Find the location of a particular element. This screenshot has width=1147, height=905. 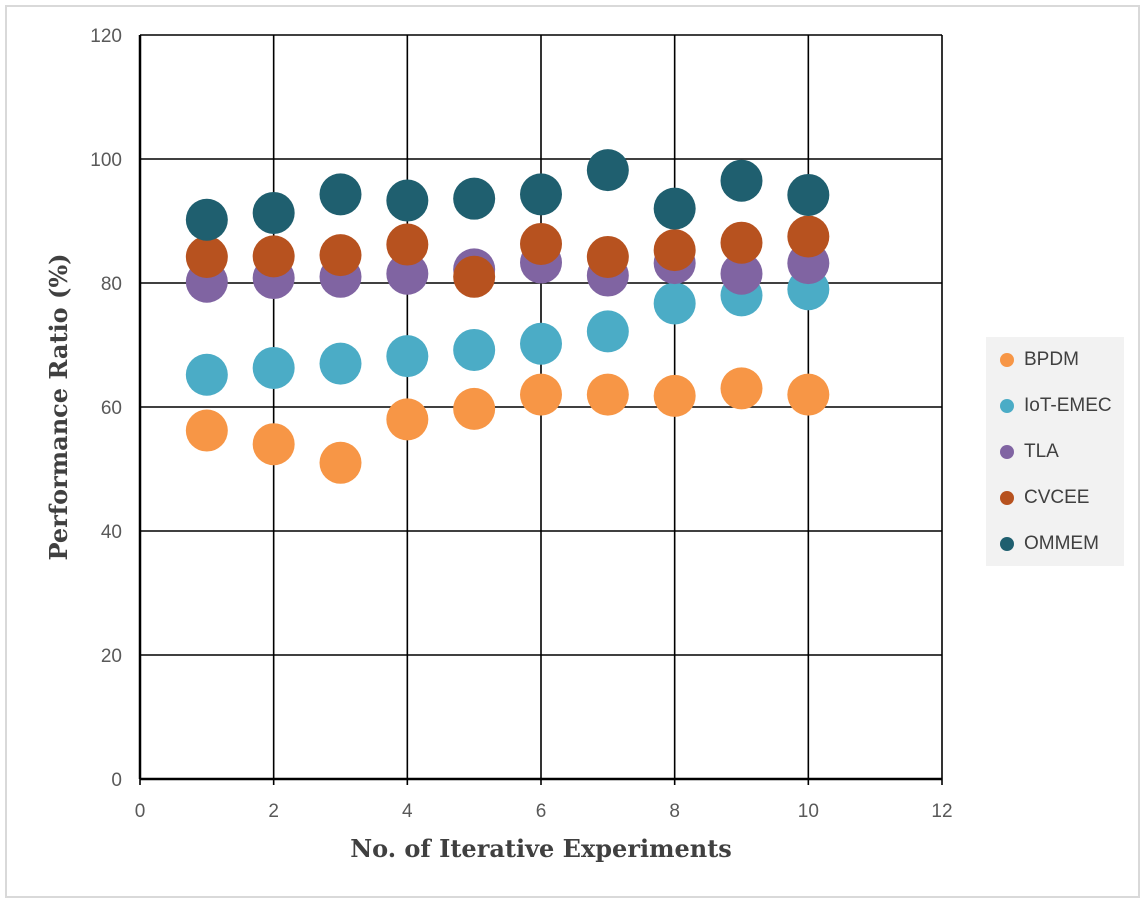

y-tick-label: 60 is located at coordinates (111, 408).